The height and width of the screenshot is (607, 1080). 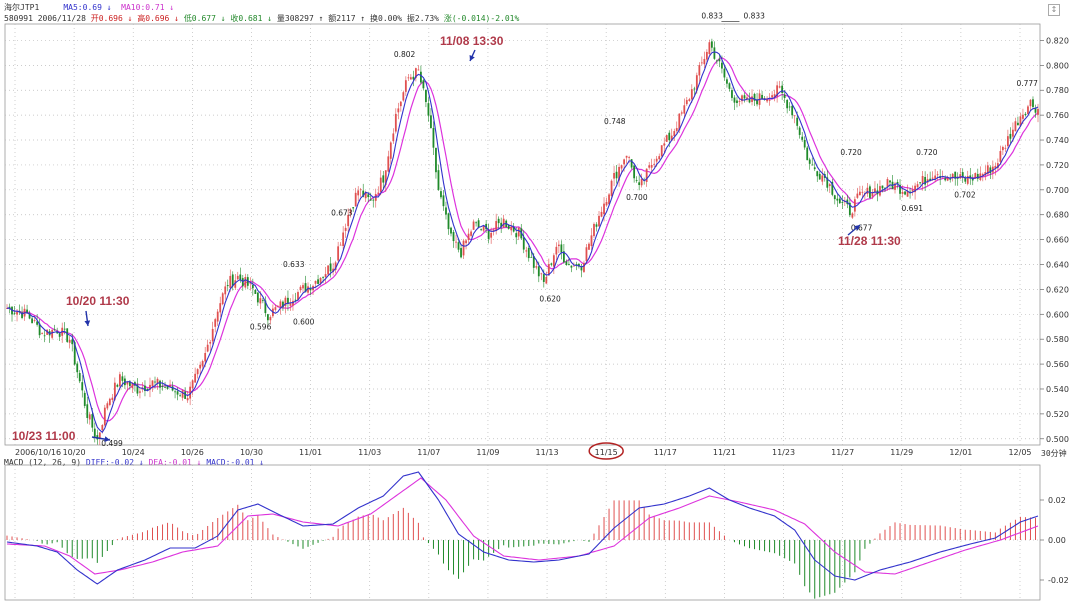 What do you see at coordinates (665, 452) in the screenshot?
I see `time-tick-label: 11/17` at bounding box center [665, 452].